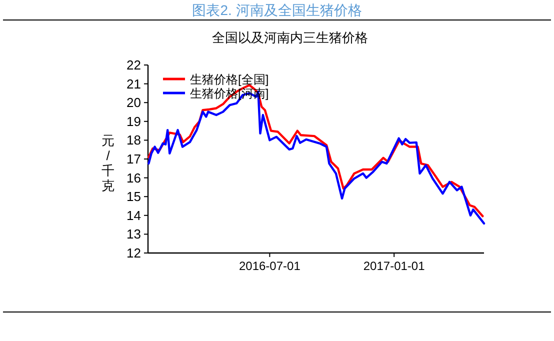  What do you see at coordinates (133, 102) in the screenshot?
I see `y-tick-label: 20` at bounding box center [133, 102].